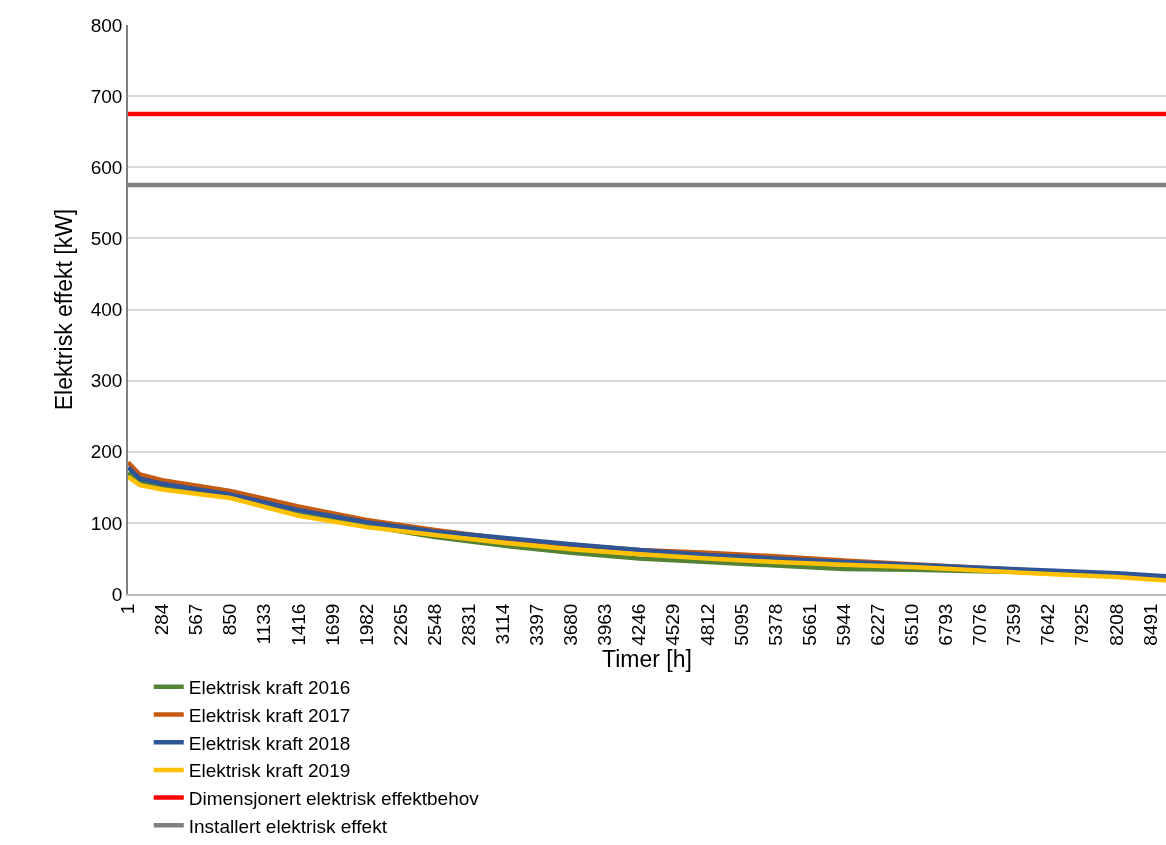 The image size is (1166, 845). I want to click on y-tick-label: 0, so click(117, 594).